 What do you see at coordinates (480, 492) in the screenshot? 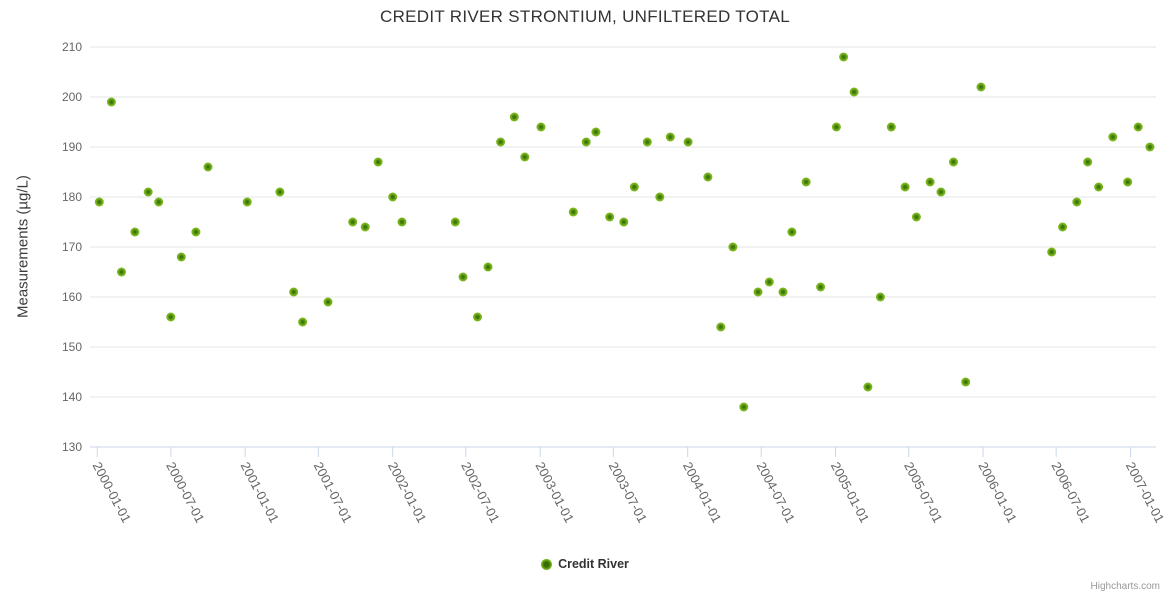
I see `x-axis-label: 2002-07-01` at bounding box center [480, 492].